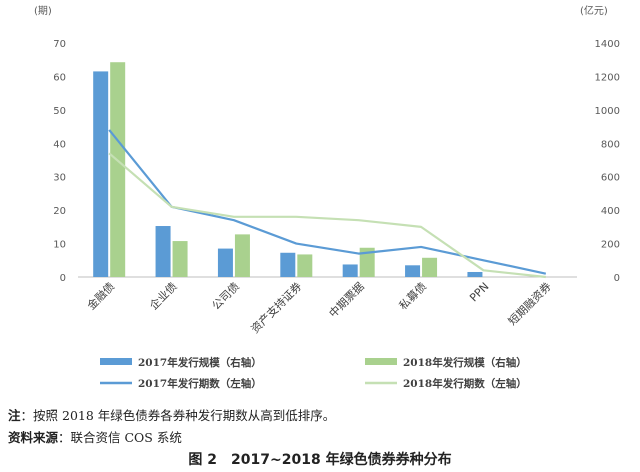  What do you see at coordinates (319, 307) in the screenshot?
I see `category-labels: 金融债 企业债 公司债 资产支持证券 中期票据 私募债 PPN 短期融资券` at bounding box center [319, 307].